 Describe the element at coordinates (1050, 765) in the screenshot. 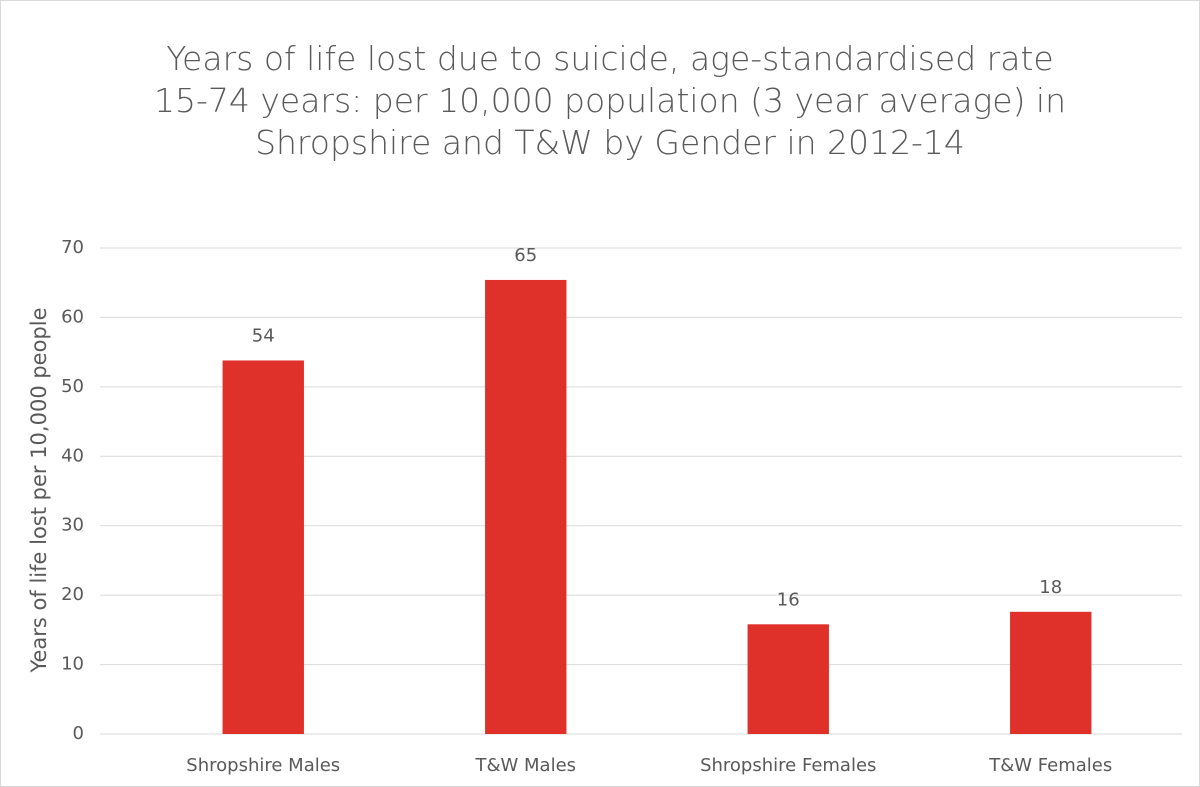

I see `x-tick-label: T&W Females` at that location.